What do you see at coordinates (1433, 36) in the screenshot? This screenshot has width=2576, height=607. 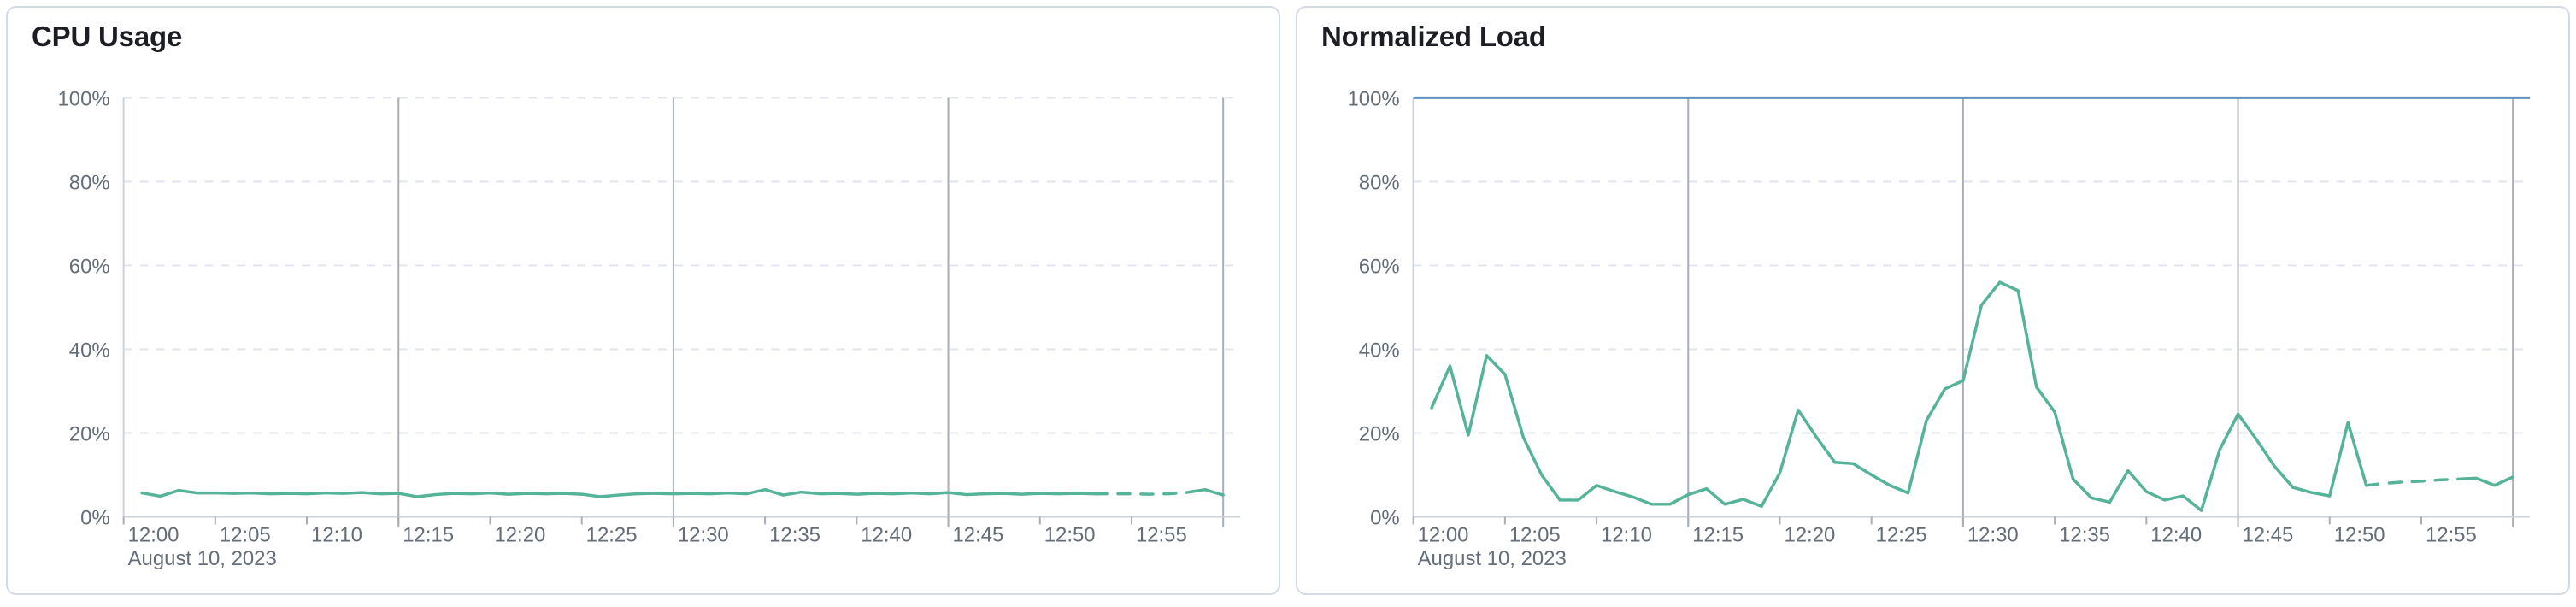 I see `chart-title-normalized-load: Normalized Load` at bounding box center [1433, 36].